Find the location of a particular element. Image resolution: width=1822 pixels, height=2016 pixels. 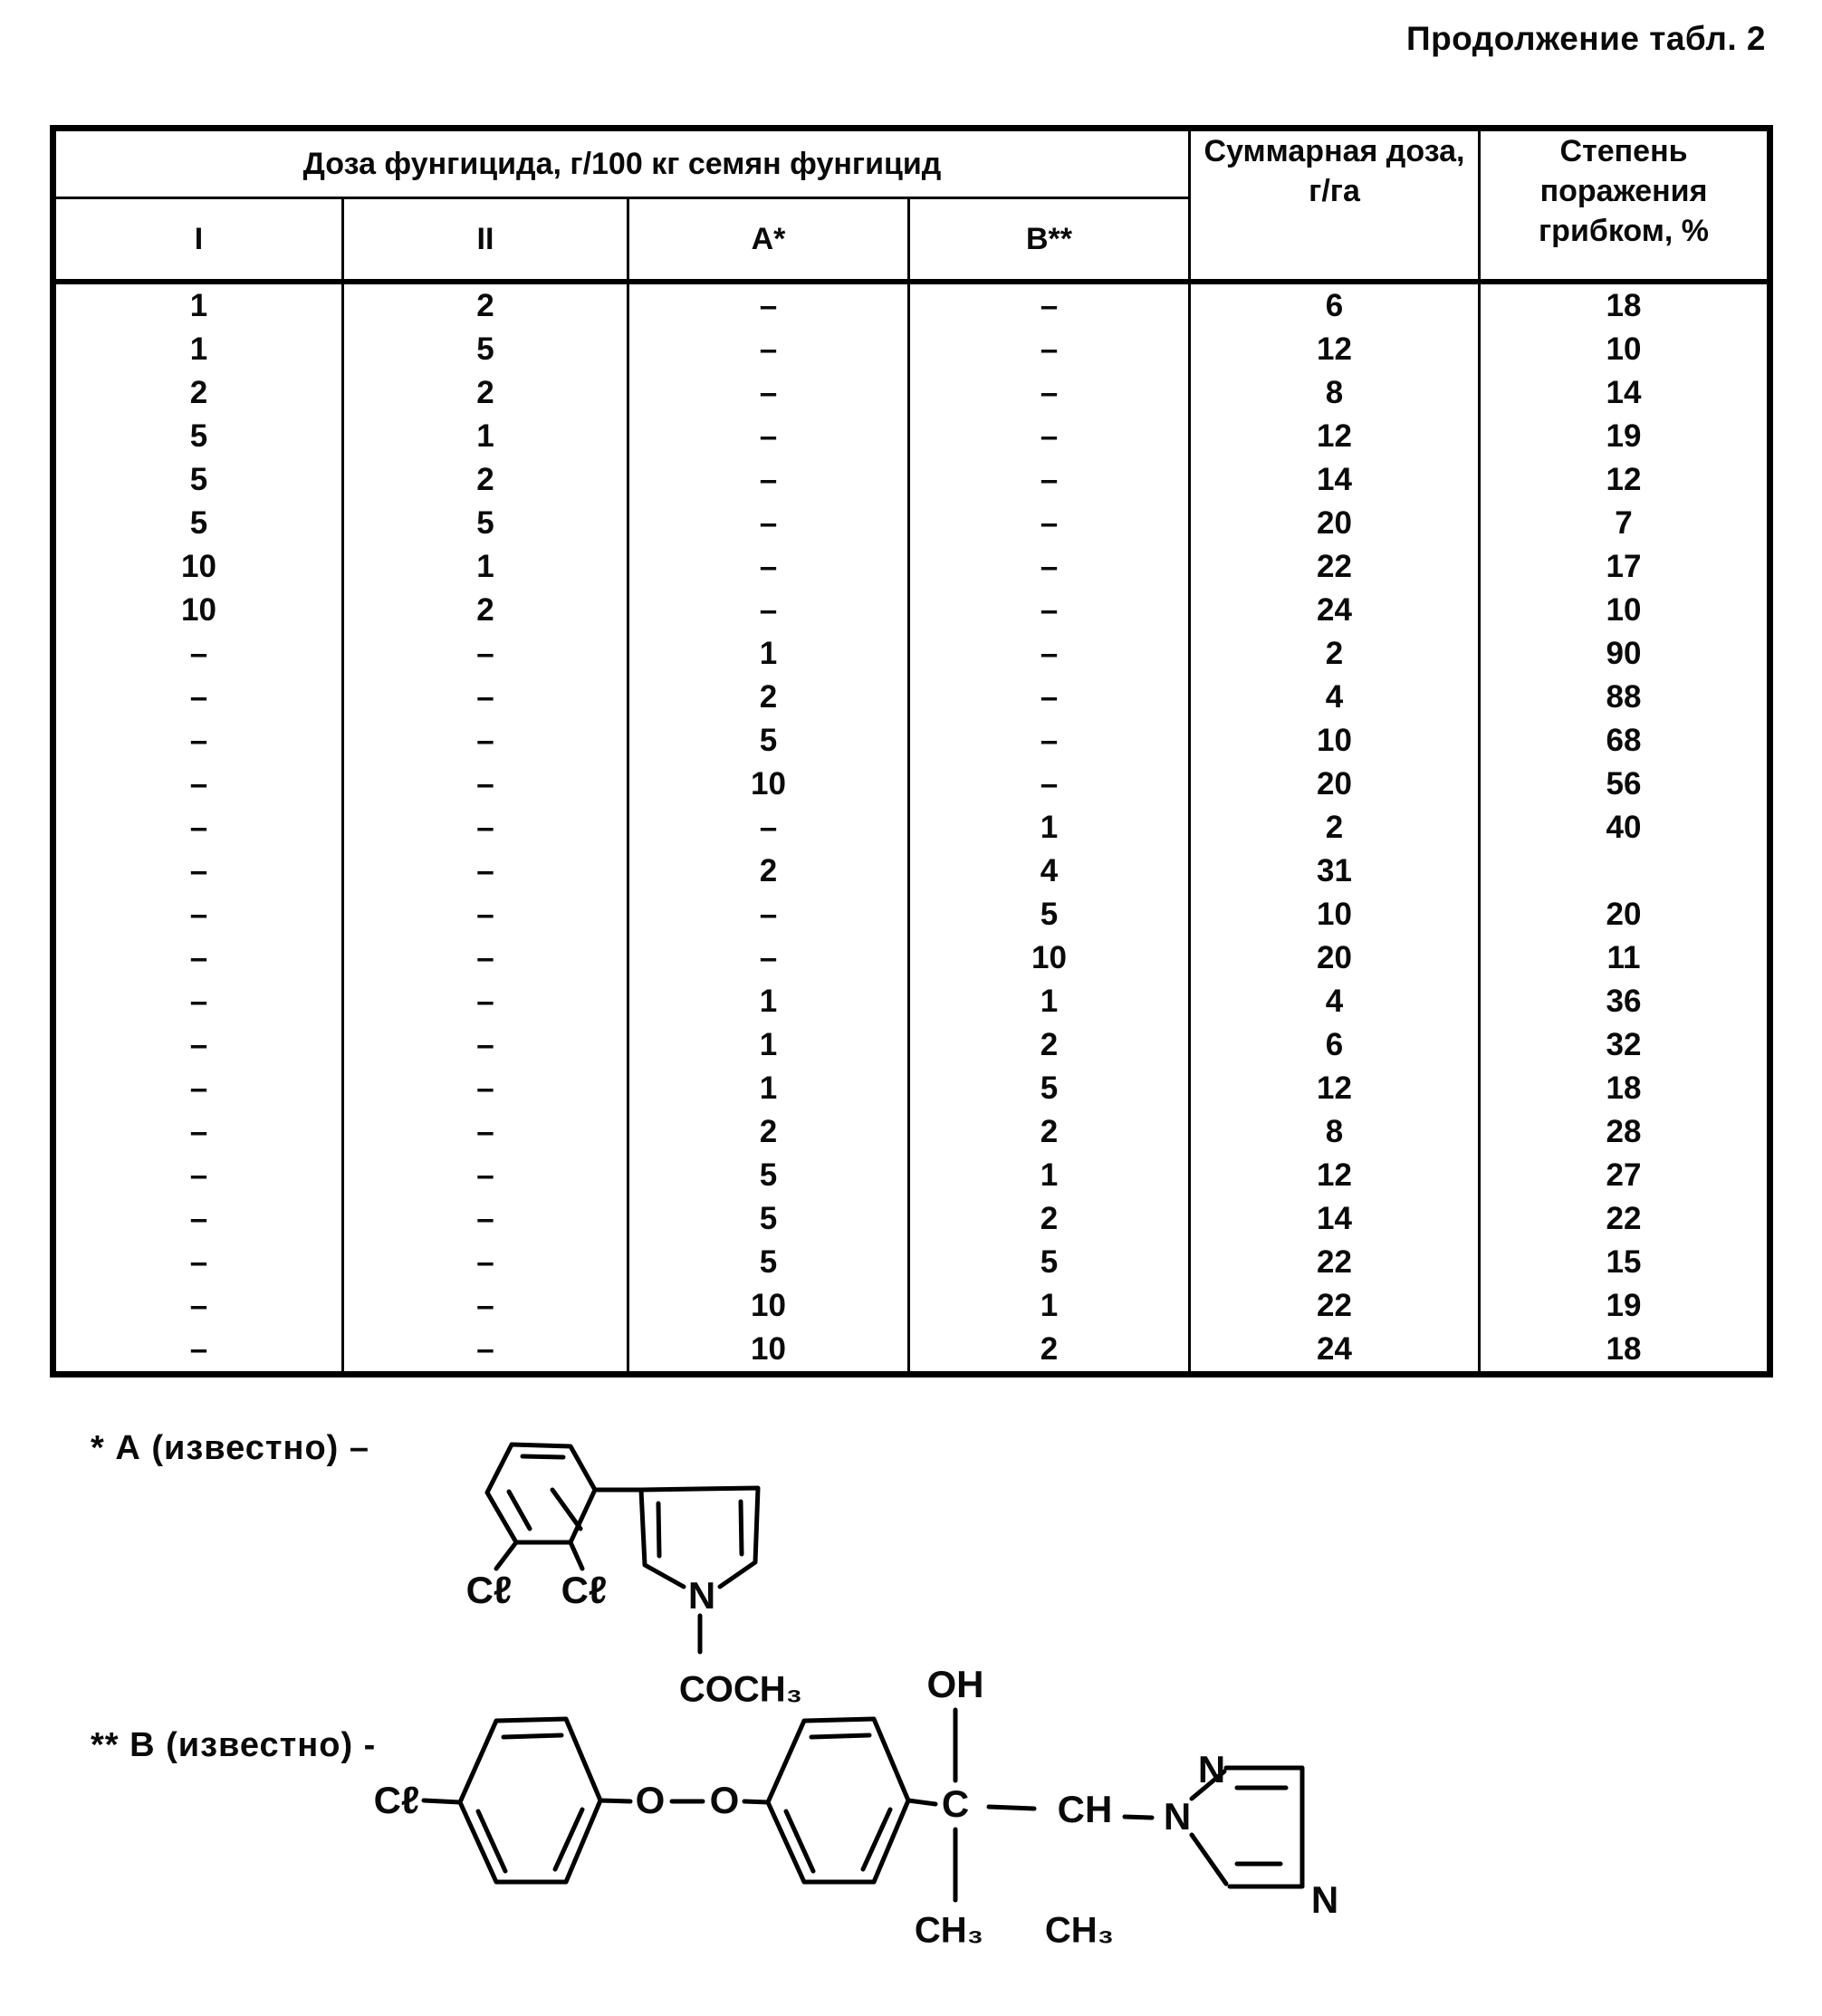

header-col-b: В** is located at coordinates (1049, 240).